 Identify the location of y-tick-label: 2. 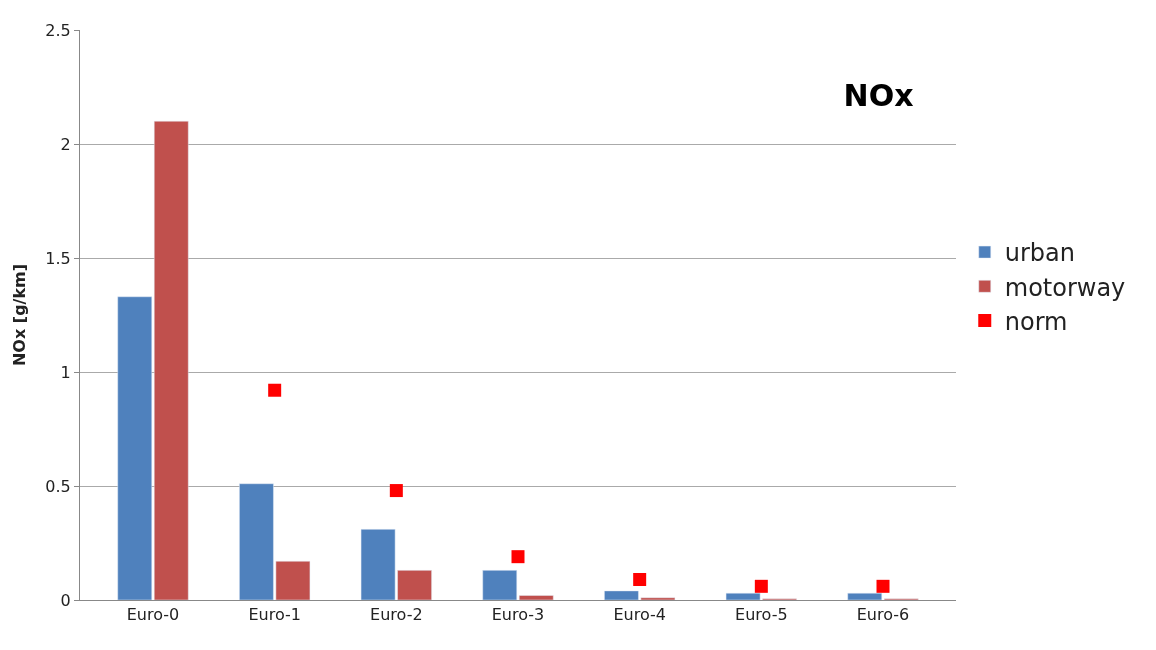
(65, 144).